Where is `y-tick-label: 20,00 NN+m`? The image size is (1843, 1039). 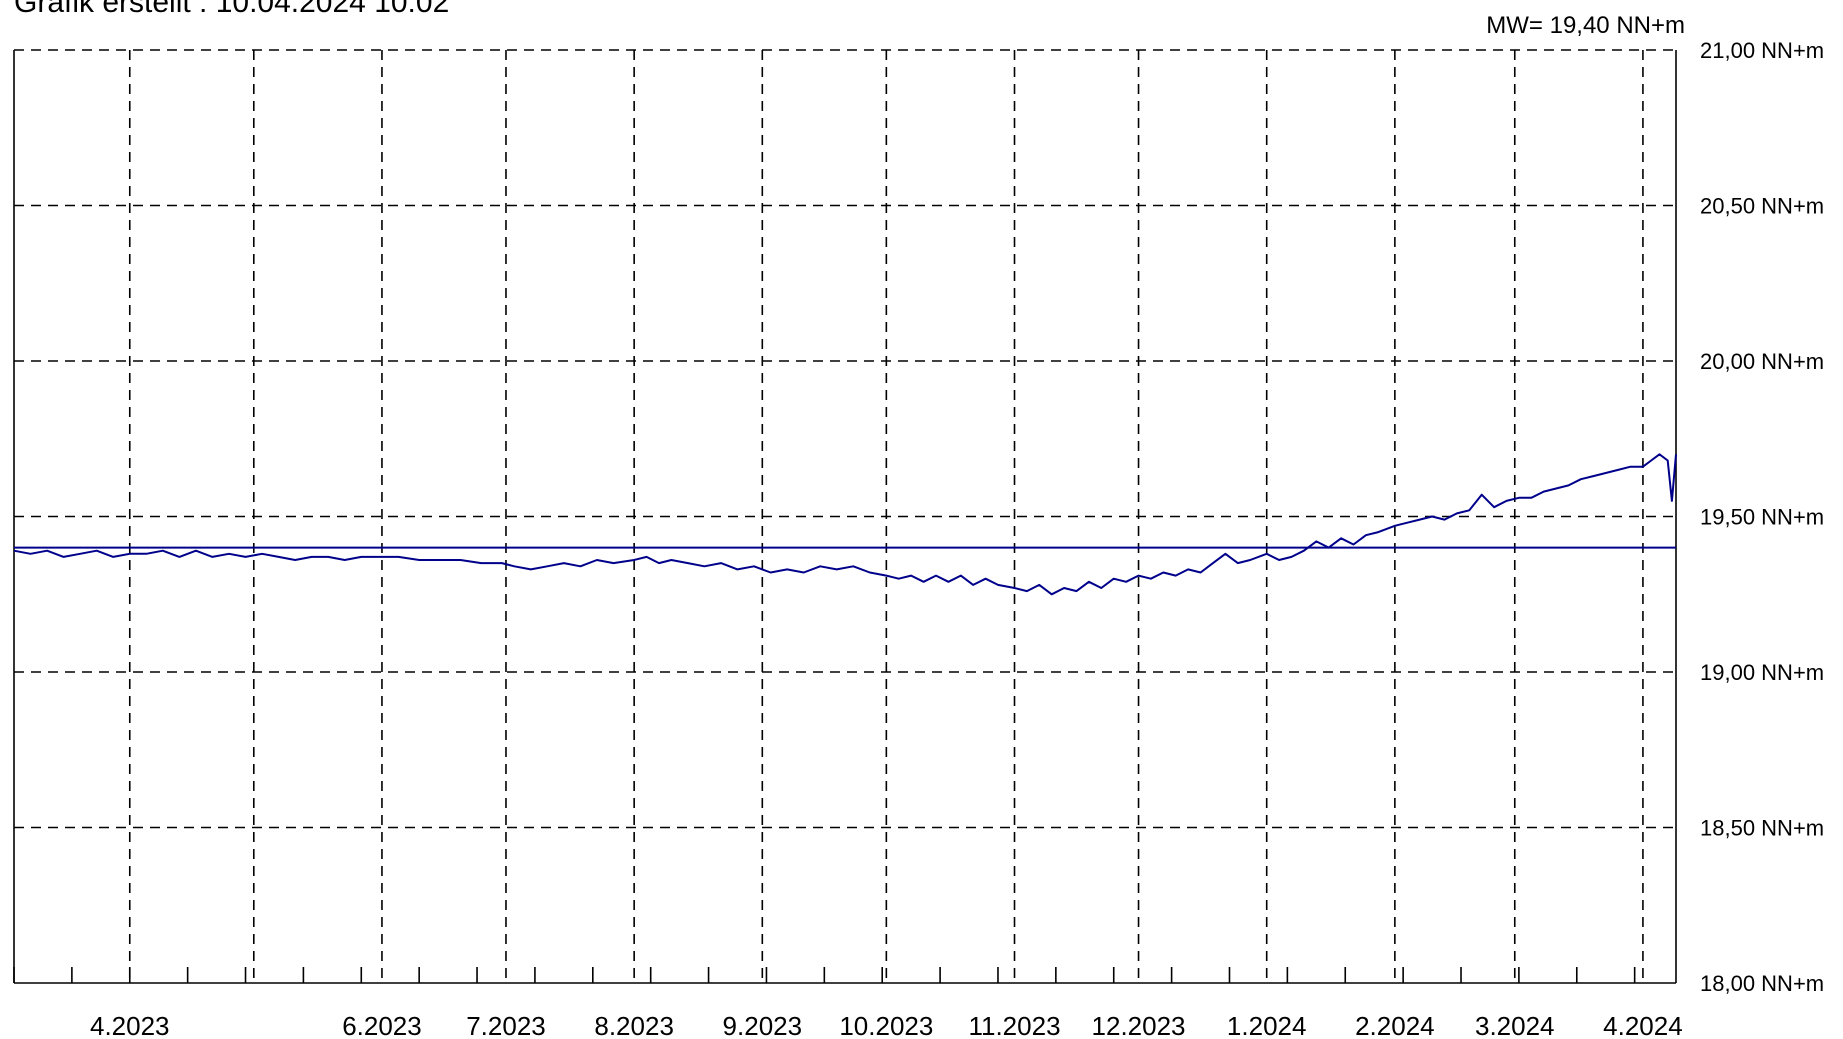
y-tick-label: 20,00 NN+m is located at coordinates (1762, 361).